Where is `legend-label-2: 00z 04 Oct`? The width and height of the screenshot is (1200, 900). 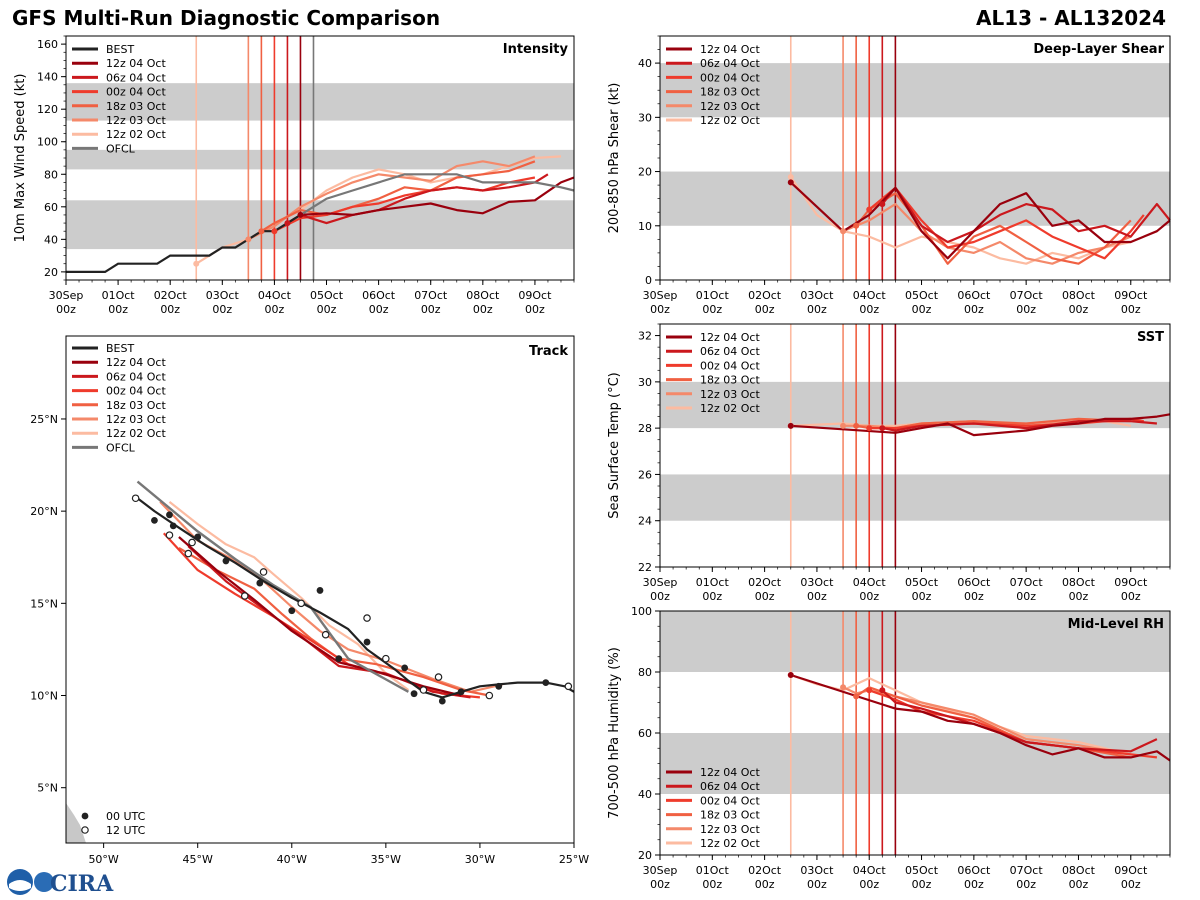
legend-label-2: 00z 04 Oct is located at coordinates (730, 800).